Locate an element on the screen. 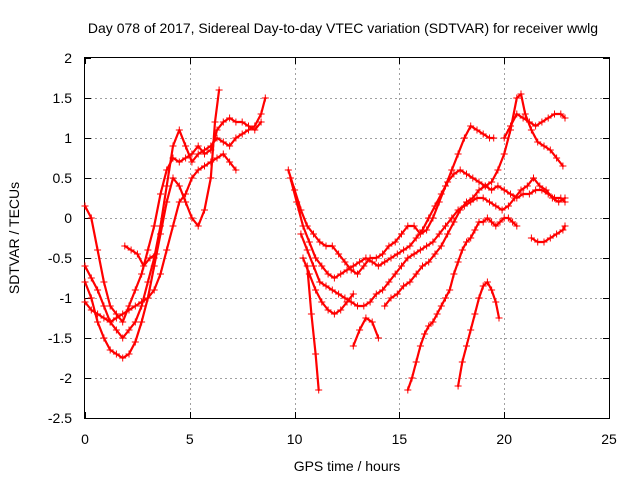 The image size is (640, 480). x-tick-label: 5 is located at coordinates (190, 439).